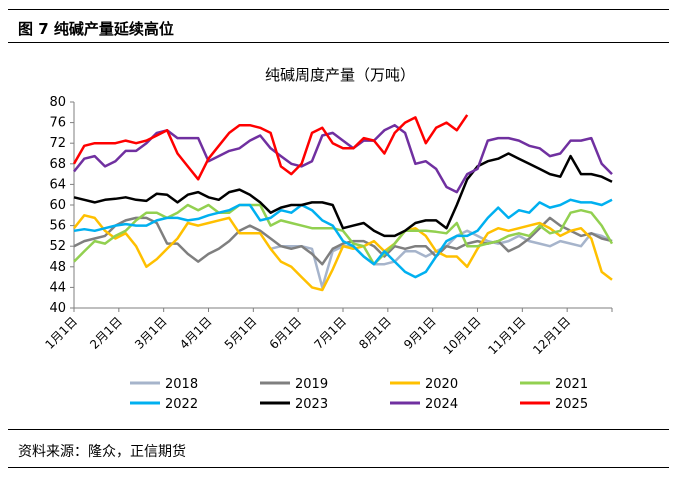 The width and height of the screenshot is (679, 481). I want to click on y-tick-label: 72, so click(57, 143).